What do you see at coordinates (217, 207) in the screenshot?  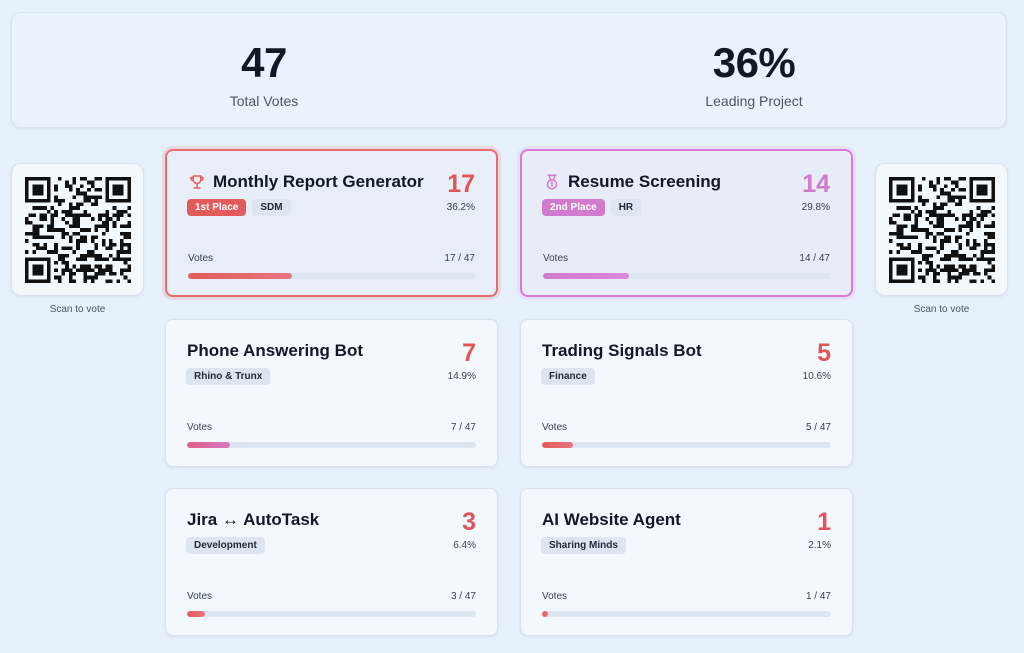 I see `place-badge: 1st Place` at bounding box center [217, 207].